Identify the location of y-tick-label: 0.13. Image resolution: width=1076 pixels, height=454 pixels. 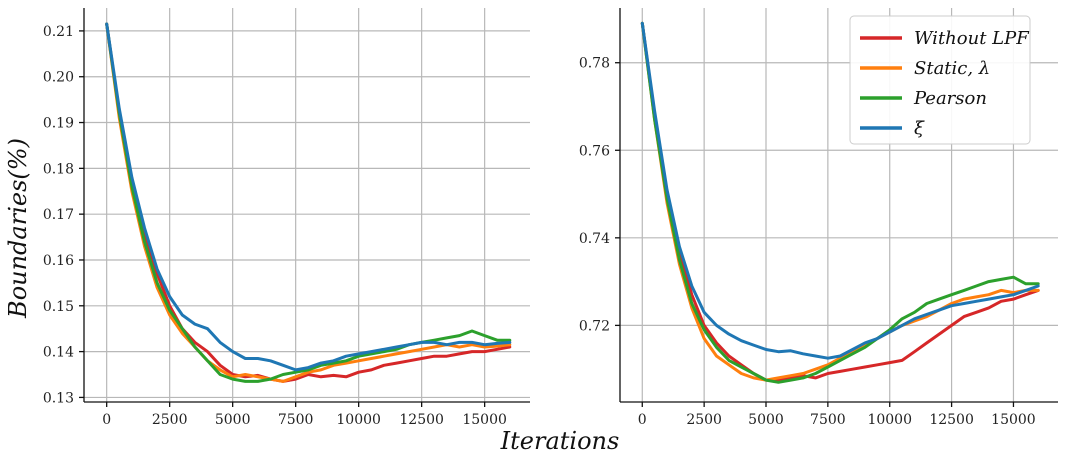
(58, 398).